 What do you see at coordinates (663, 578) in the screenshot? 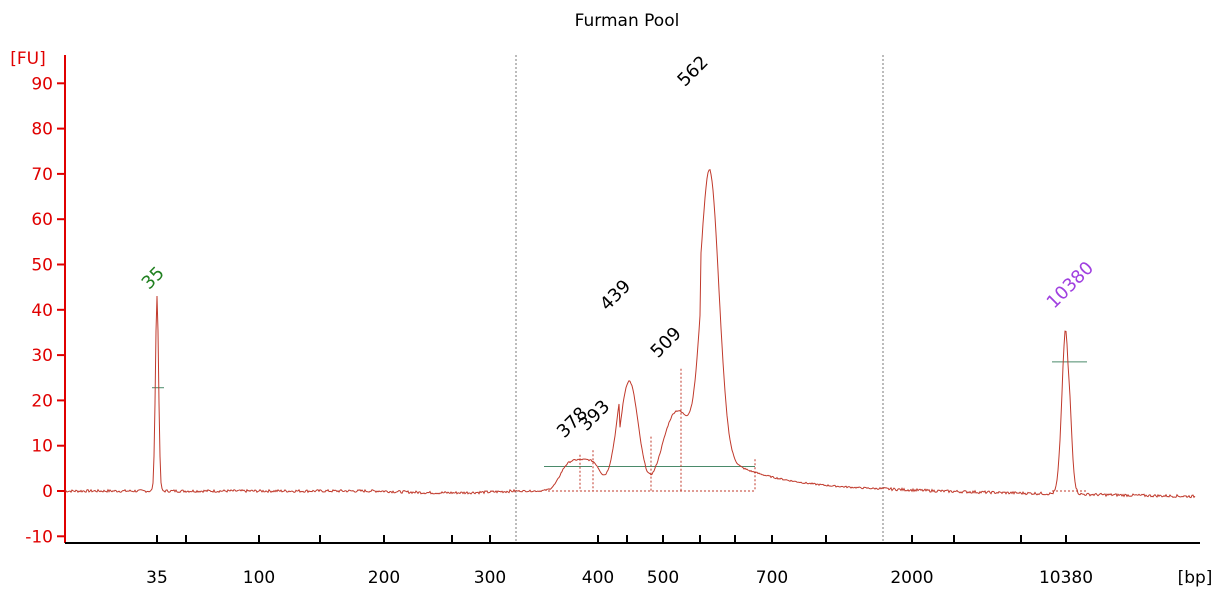
I see `x-tick-label: 500` at bounding box center [663, 578].